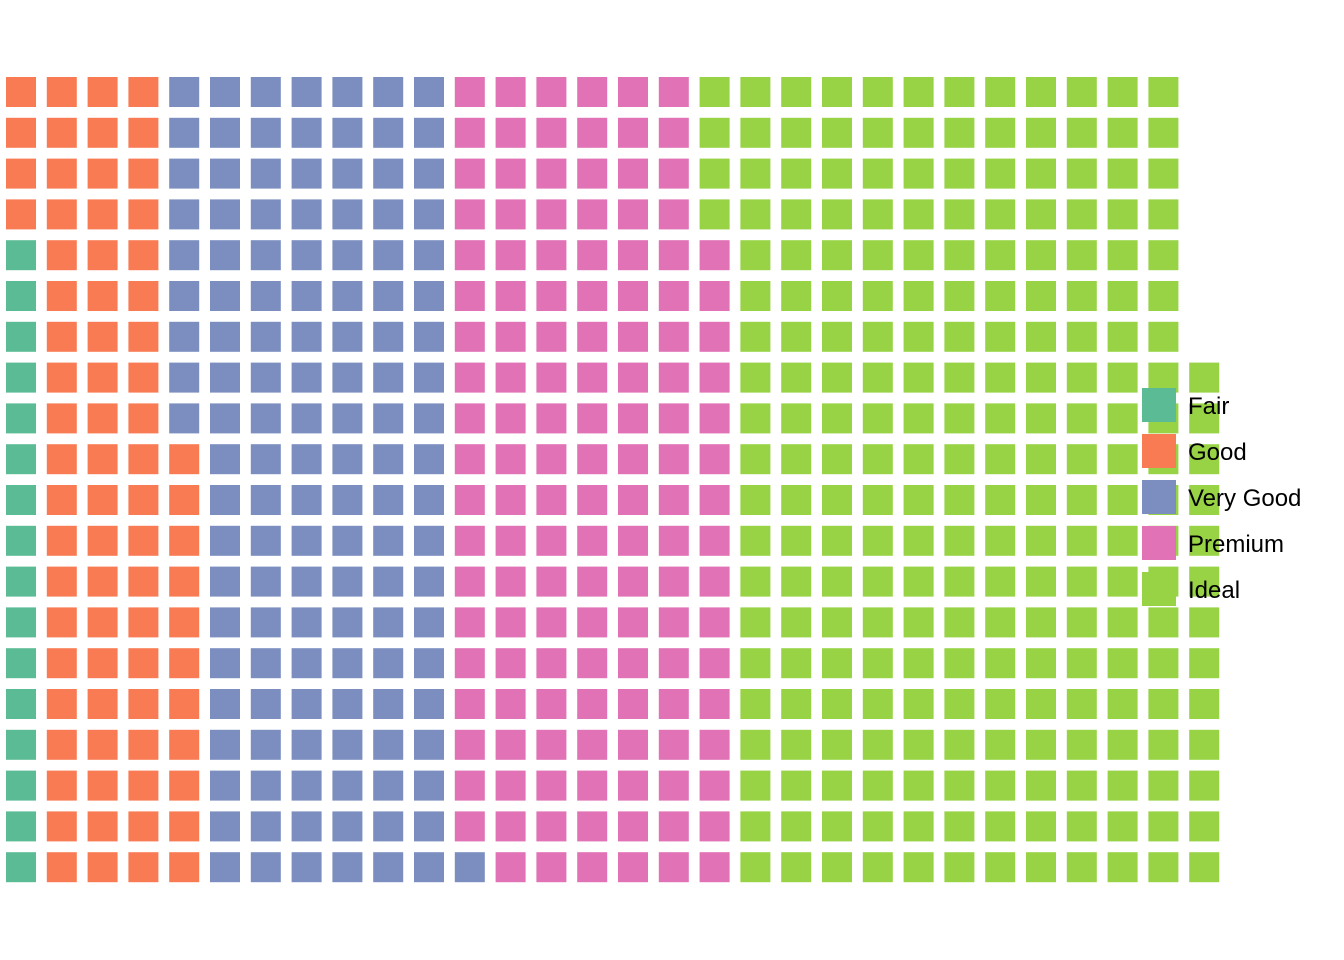 This screenshot has width=1344, height=960. Describe the element at coordinates (1159, 497) in the screenshot. I see `legend-key-very-good` at that location.